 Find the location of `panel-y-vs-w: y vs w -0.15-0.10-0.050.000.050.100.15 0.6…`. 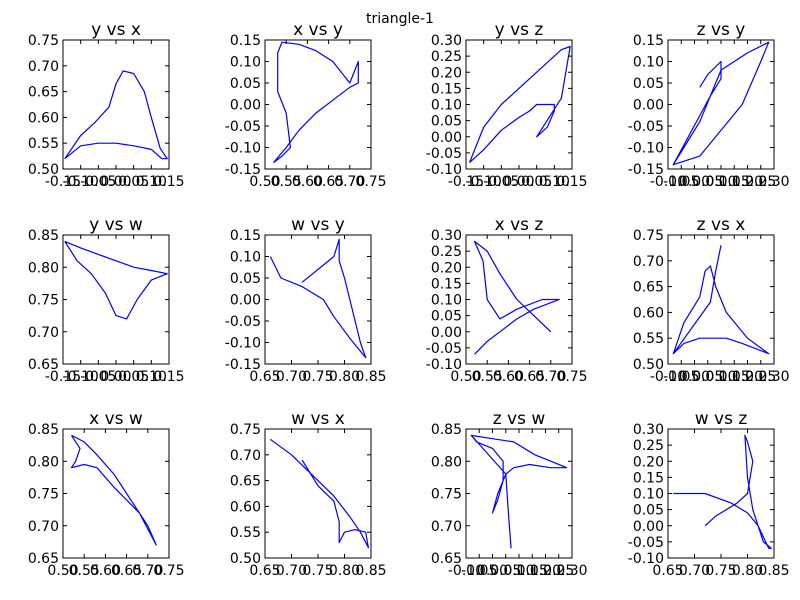

panel-y-vs-w: y vs w -0.15-0.10-0.050.000.050.100.15 0.6… is located at coordinates (106, 300).